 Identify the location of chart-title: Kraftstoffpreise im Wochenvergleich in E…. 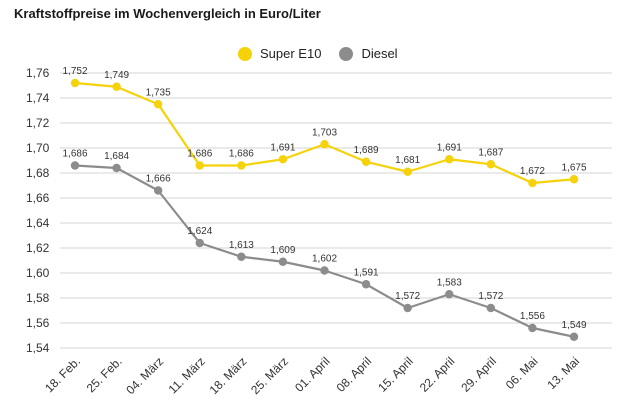
(167, 13).